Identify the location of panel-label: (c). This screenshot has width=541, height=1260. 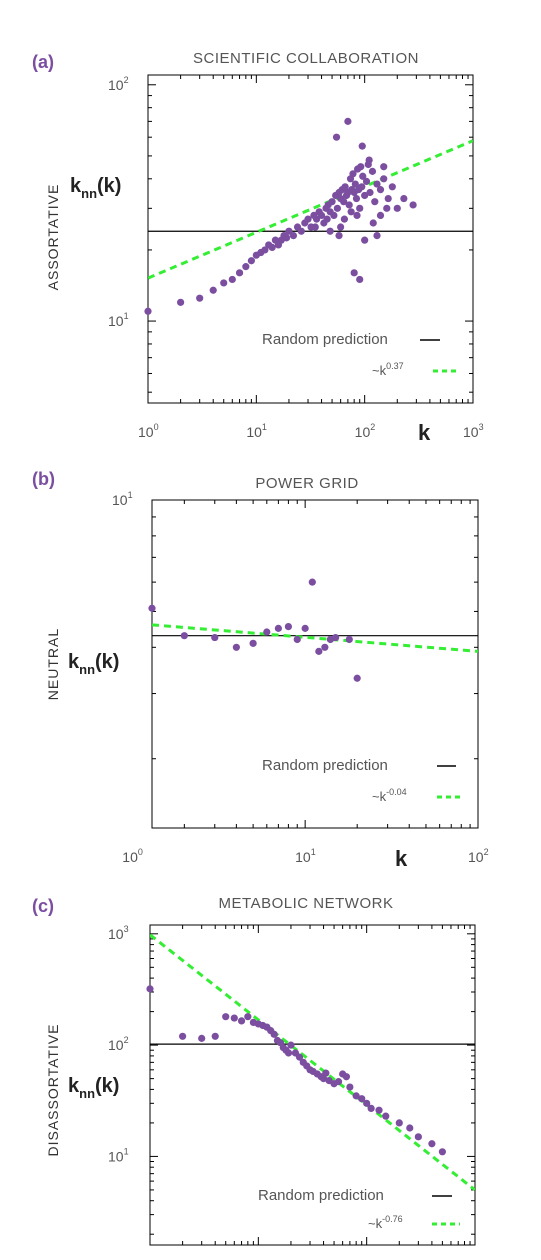
(43, 906).